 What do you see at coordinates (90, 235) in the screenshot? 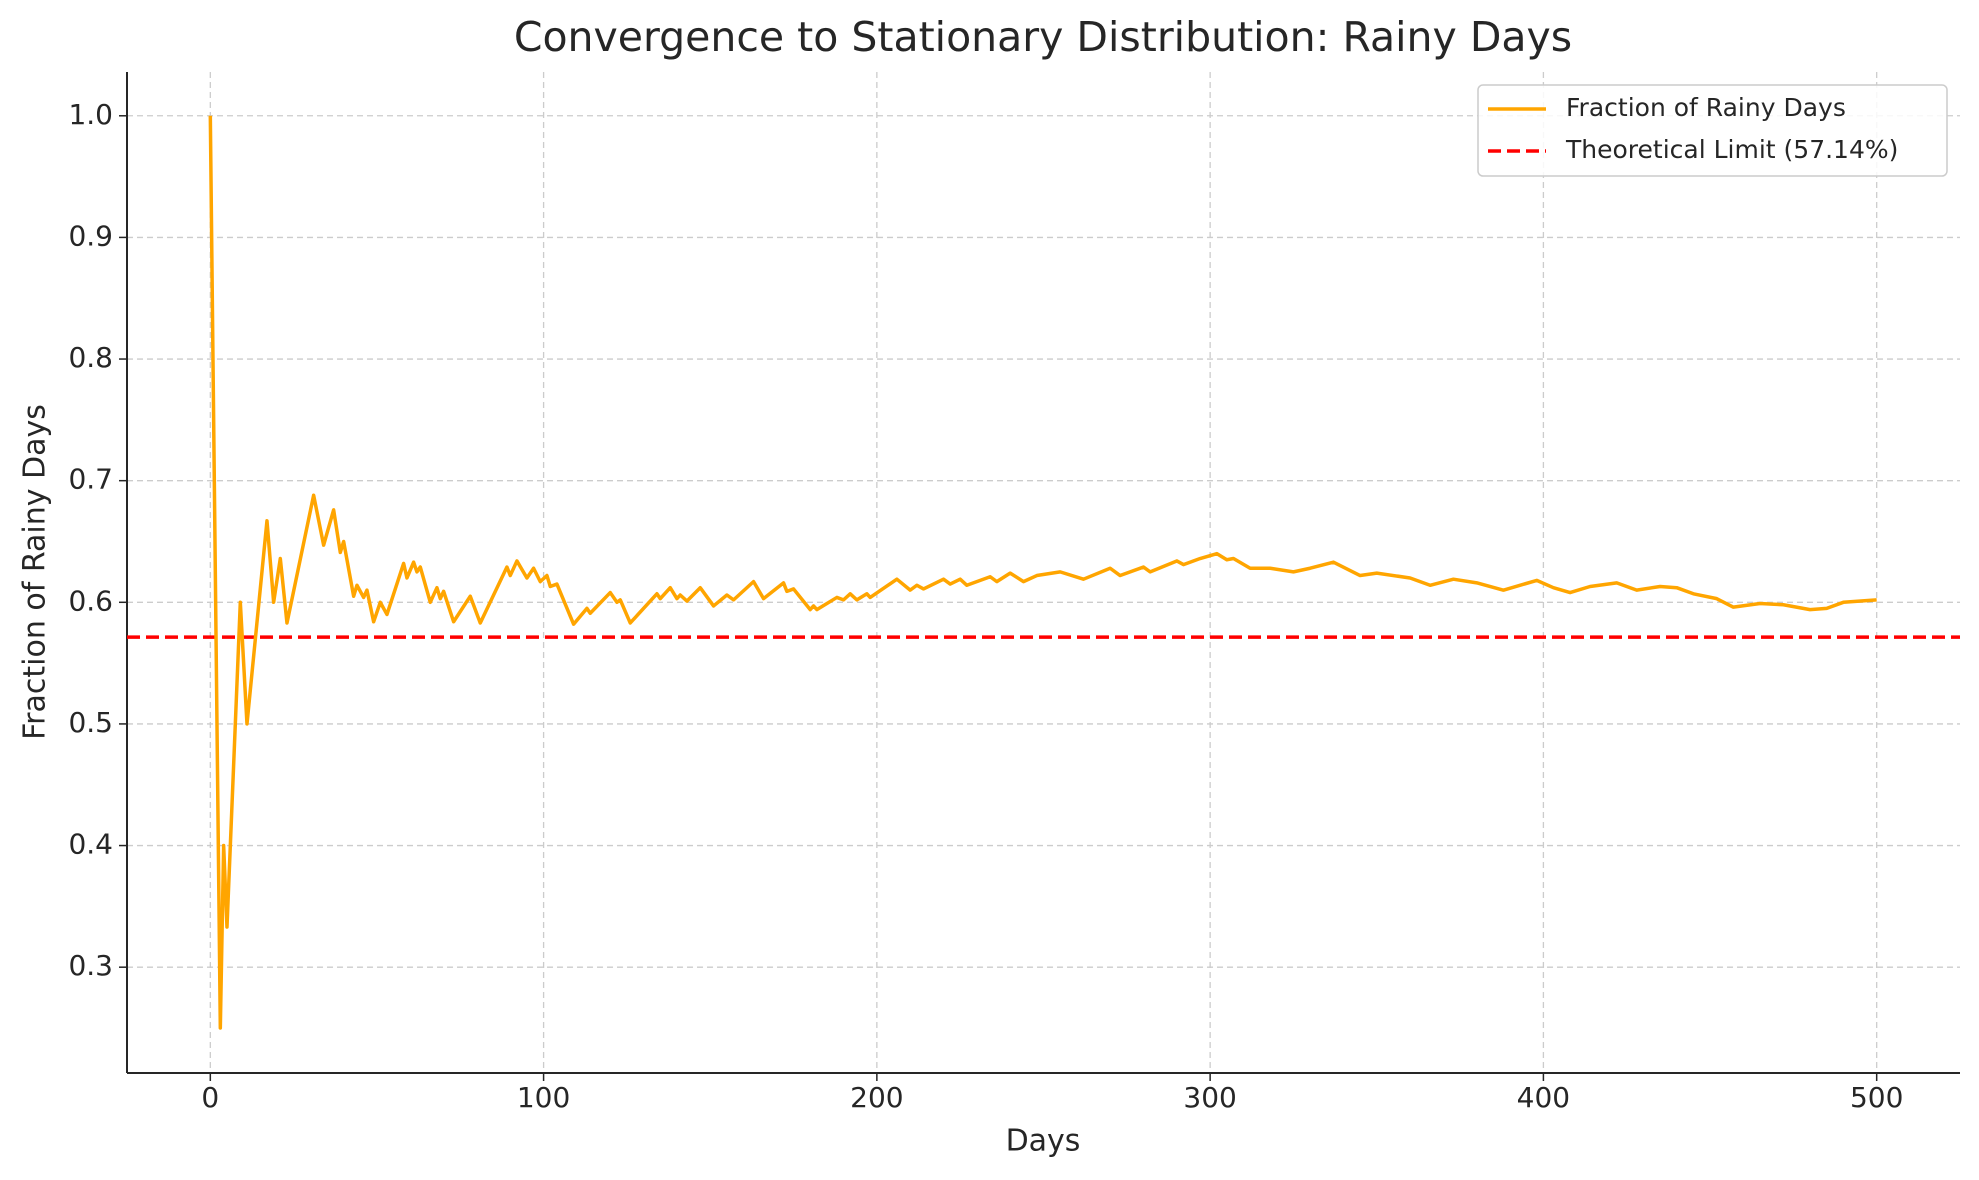
I see `y-tick-label: 0.9` at bounding box center [90, 235].